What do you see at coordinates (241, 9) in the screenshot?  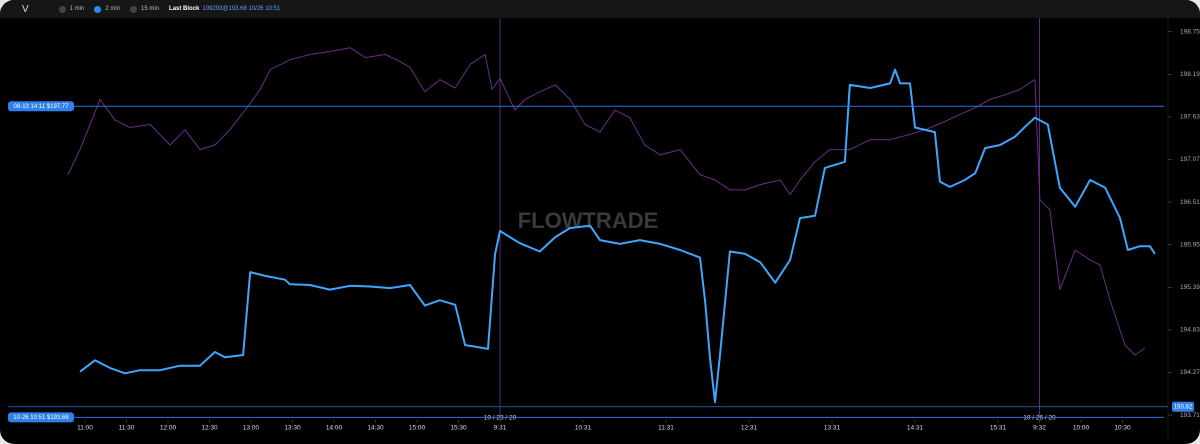 I see `last-block-value: 109293@193.68 10/26 10:51` at bounding box center [241, 9].